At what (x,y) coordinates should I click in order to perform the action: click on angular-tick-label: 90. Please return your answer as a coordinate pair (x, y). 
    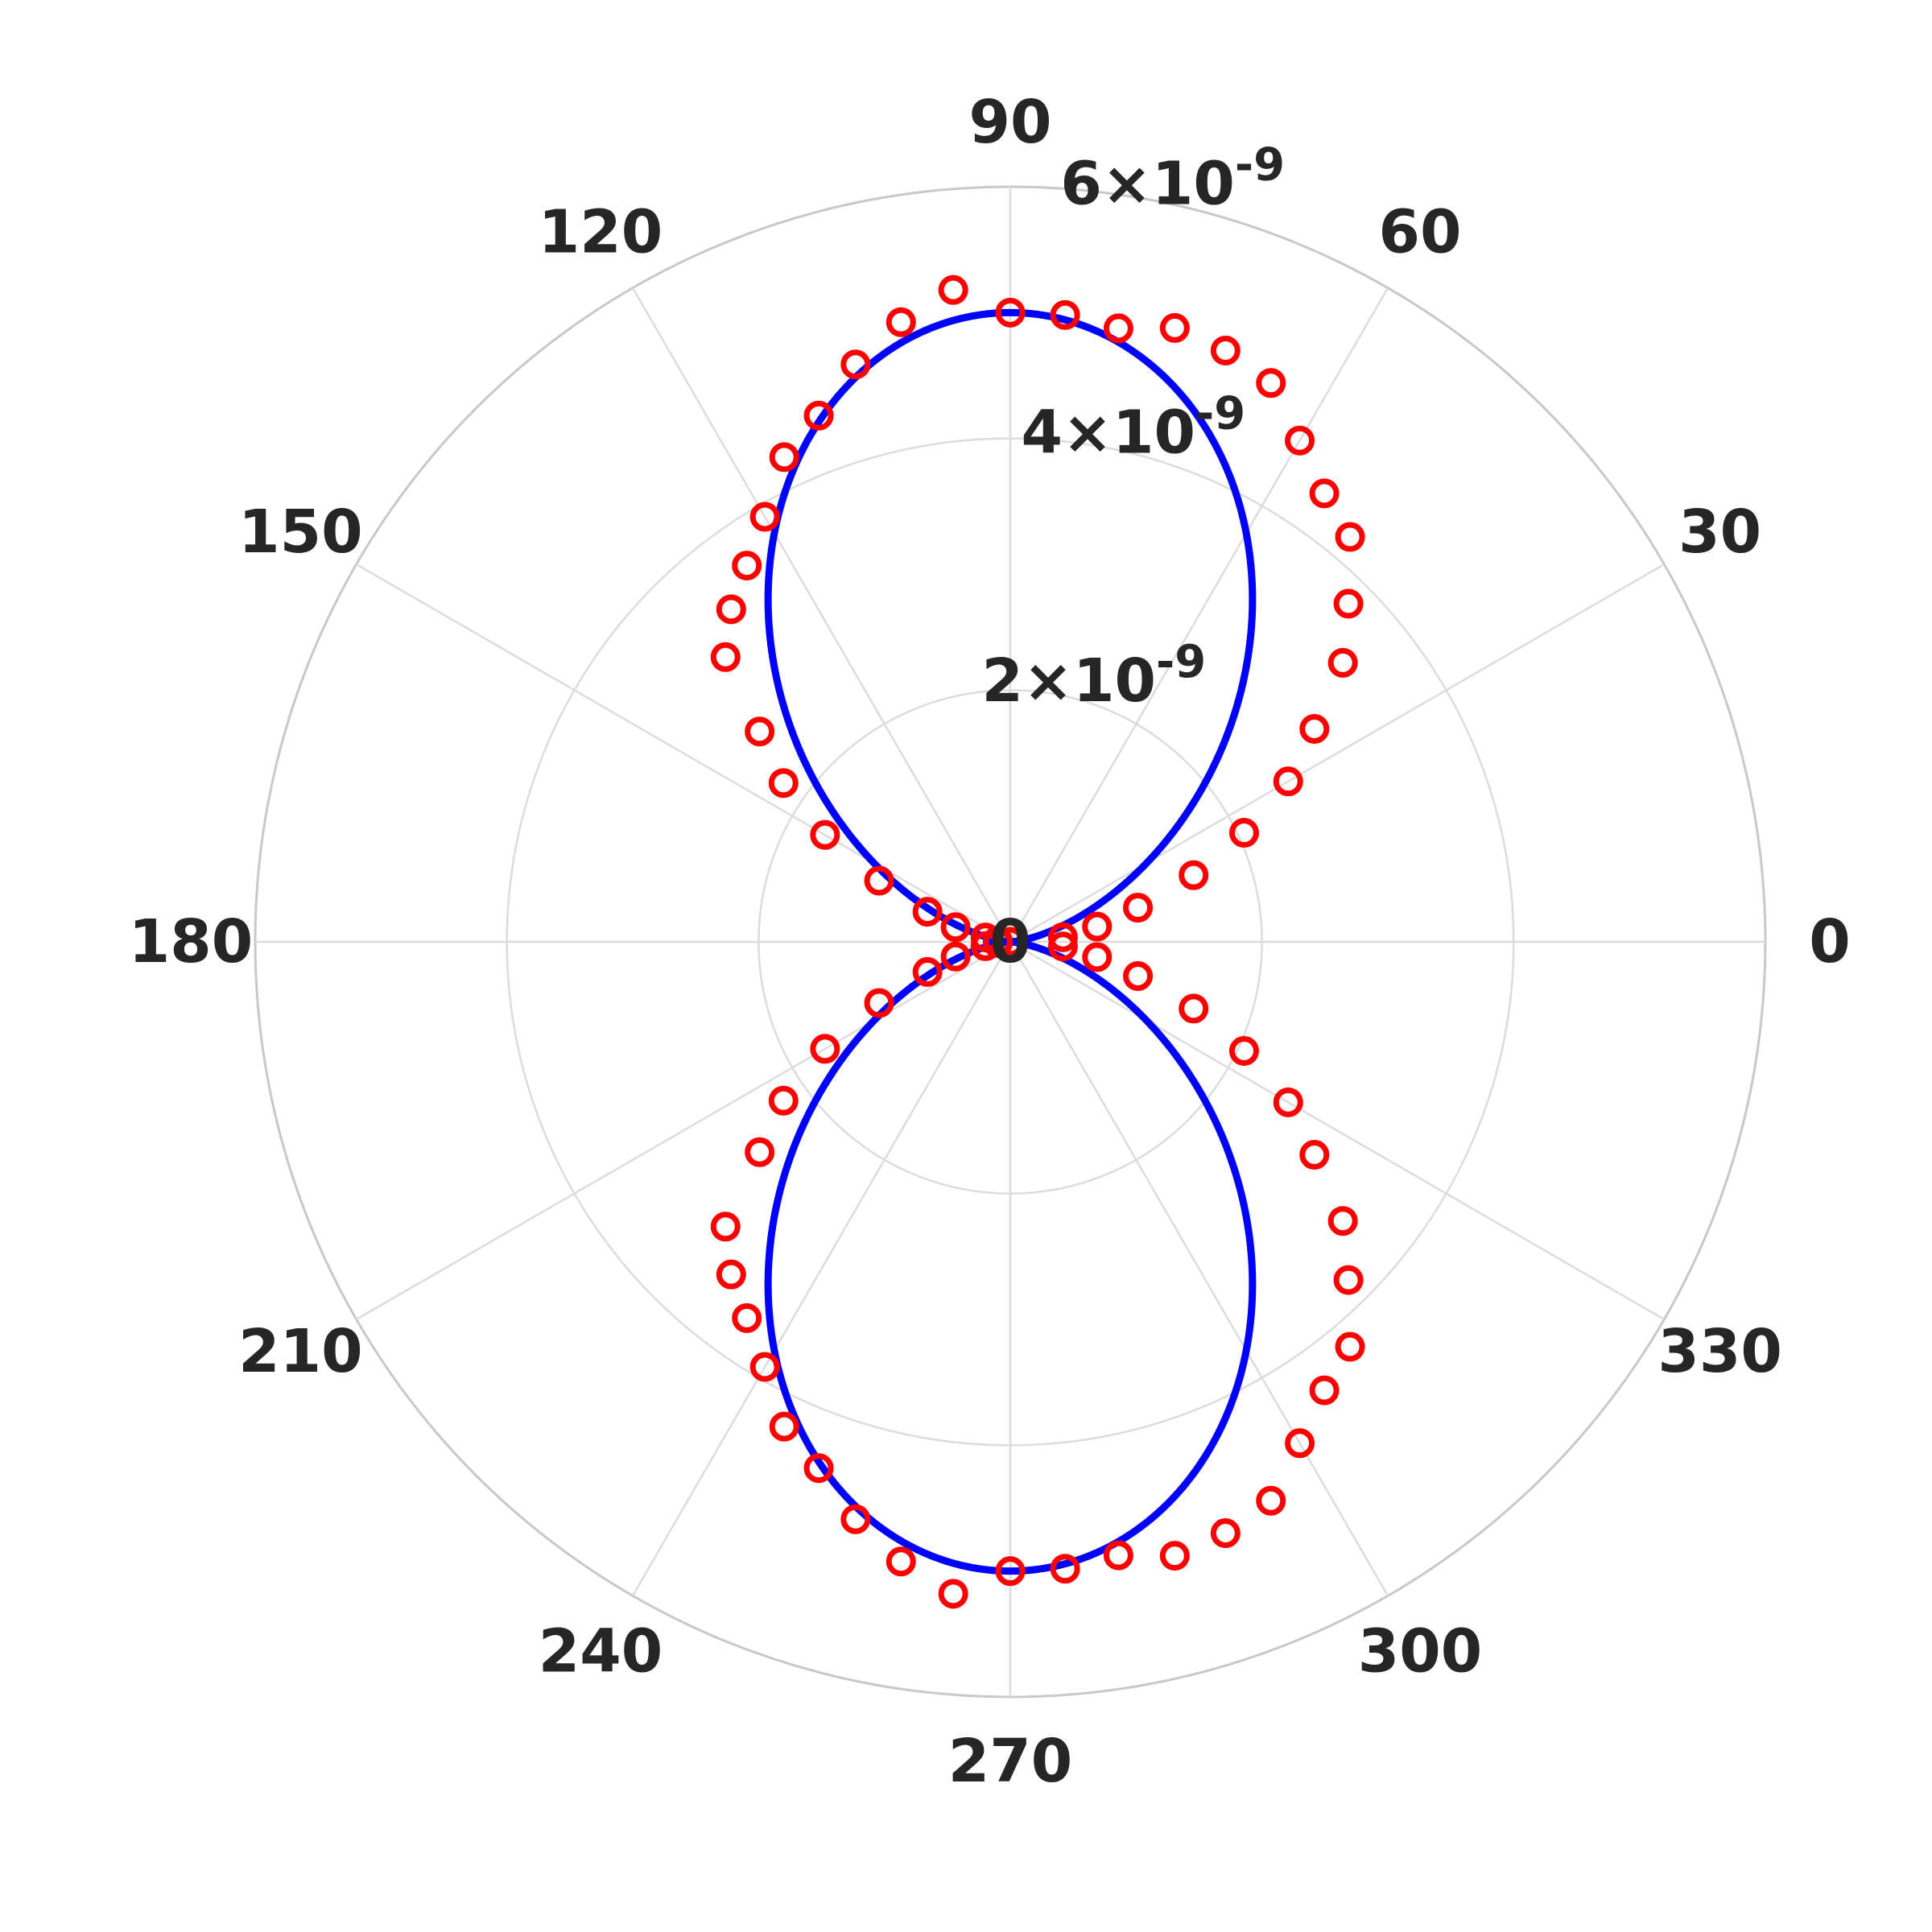
    Looking at the image, I should click on (1010, 122).